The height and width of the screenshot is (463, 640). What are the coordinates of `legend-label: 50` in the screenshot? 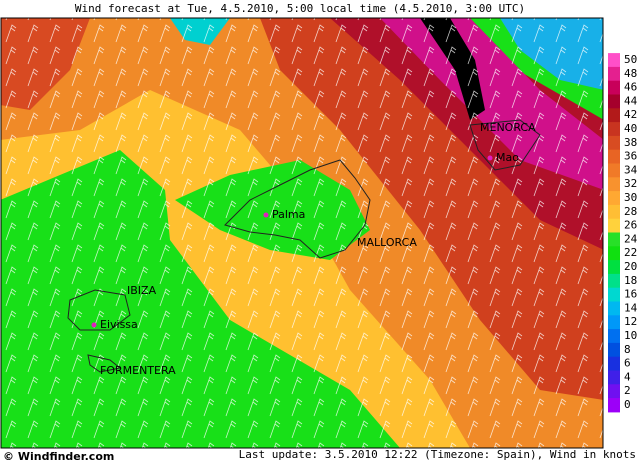 It's located at (630, 59).